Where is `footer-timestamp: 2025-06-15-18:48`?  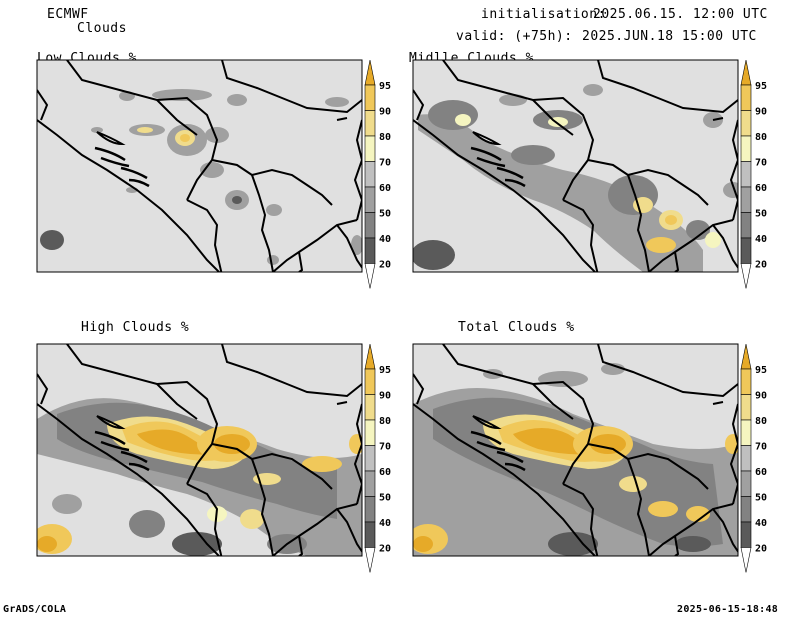
footer-timestamp: 2025-06-15-18:48 is located at coordinates (728, 609).